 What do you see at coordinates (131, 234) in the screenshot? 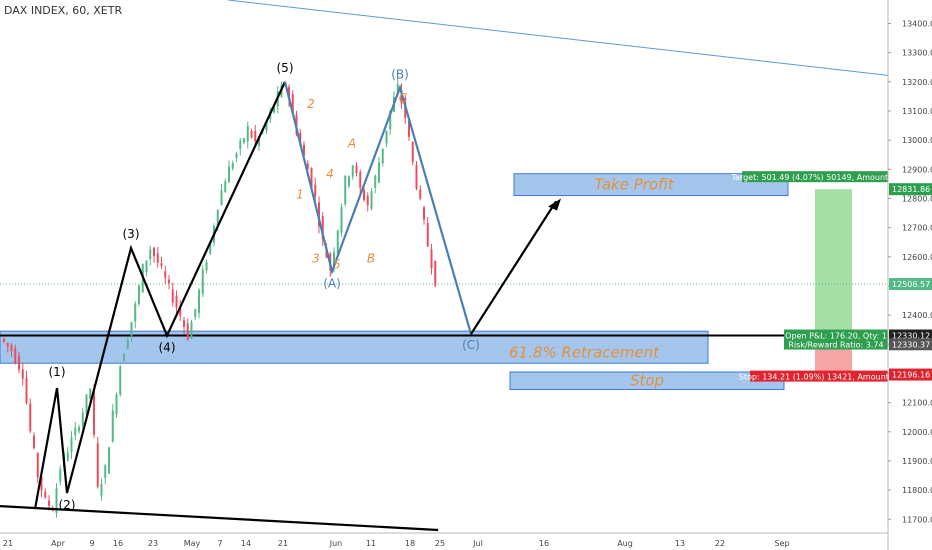
I see `impulse-wave-label: (3)` at bounding box center [131, 234].